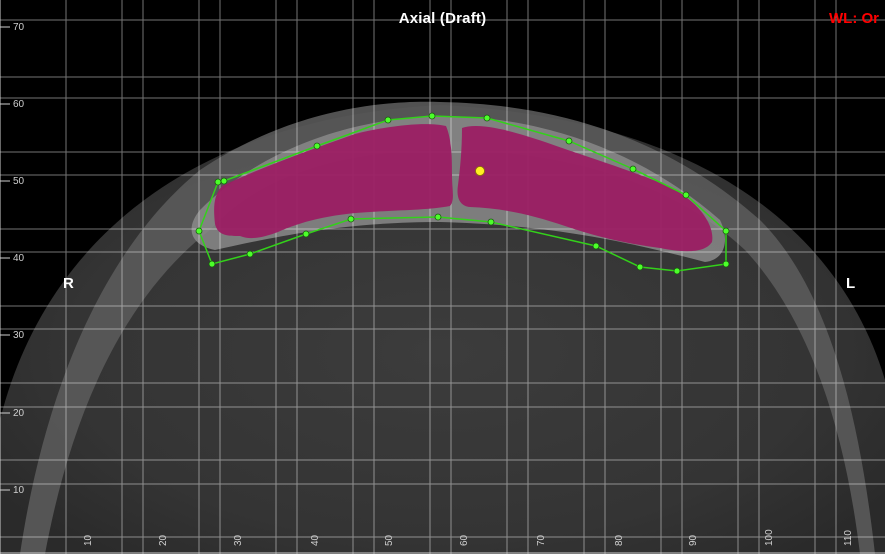 The height and width of the screenshot is (554, 885). I want to click on v-tick-label: 70, so click(19, 27).